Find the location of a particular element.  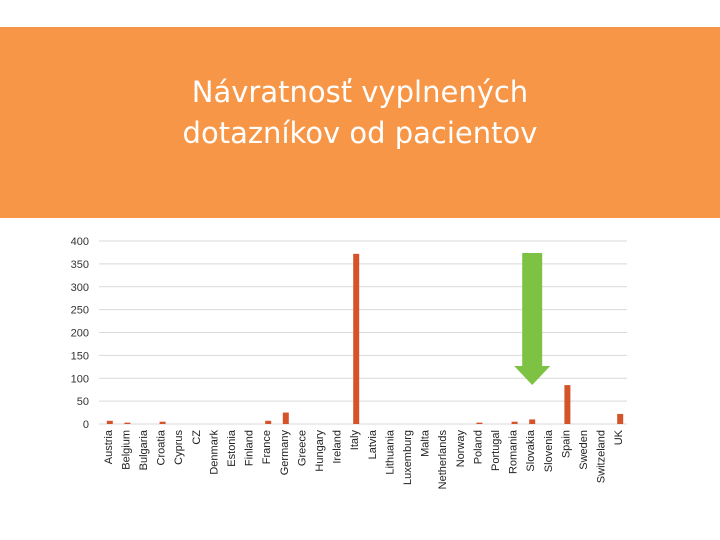

x-tick-label: Belgium is located at coordinates (126, 450).